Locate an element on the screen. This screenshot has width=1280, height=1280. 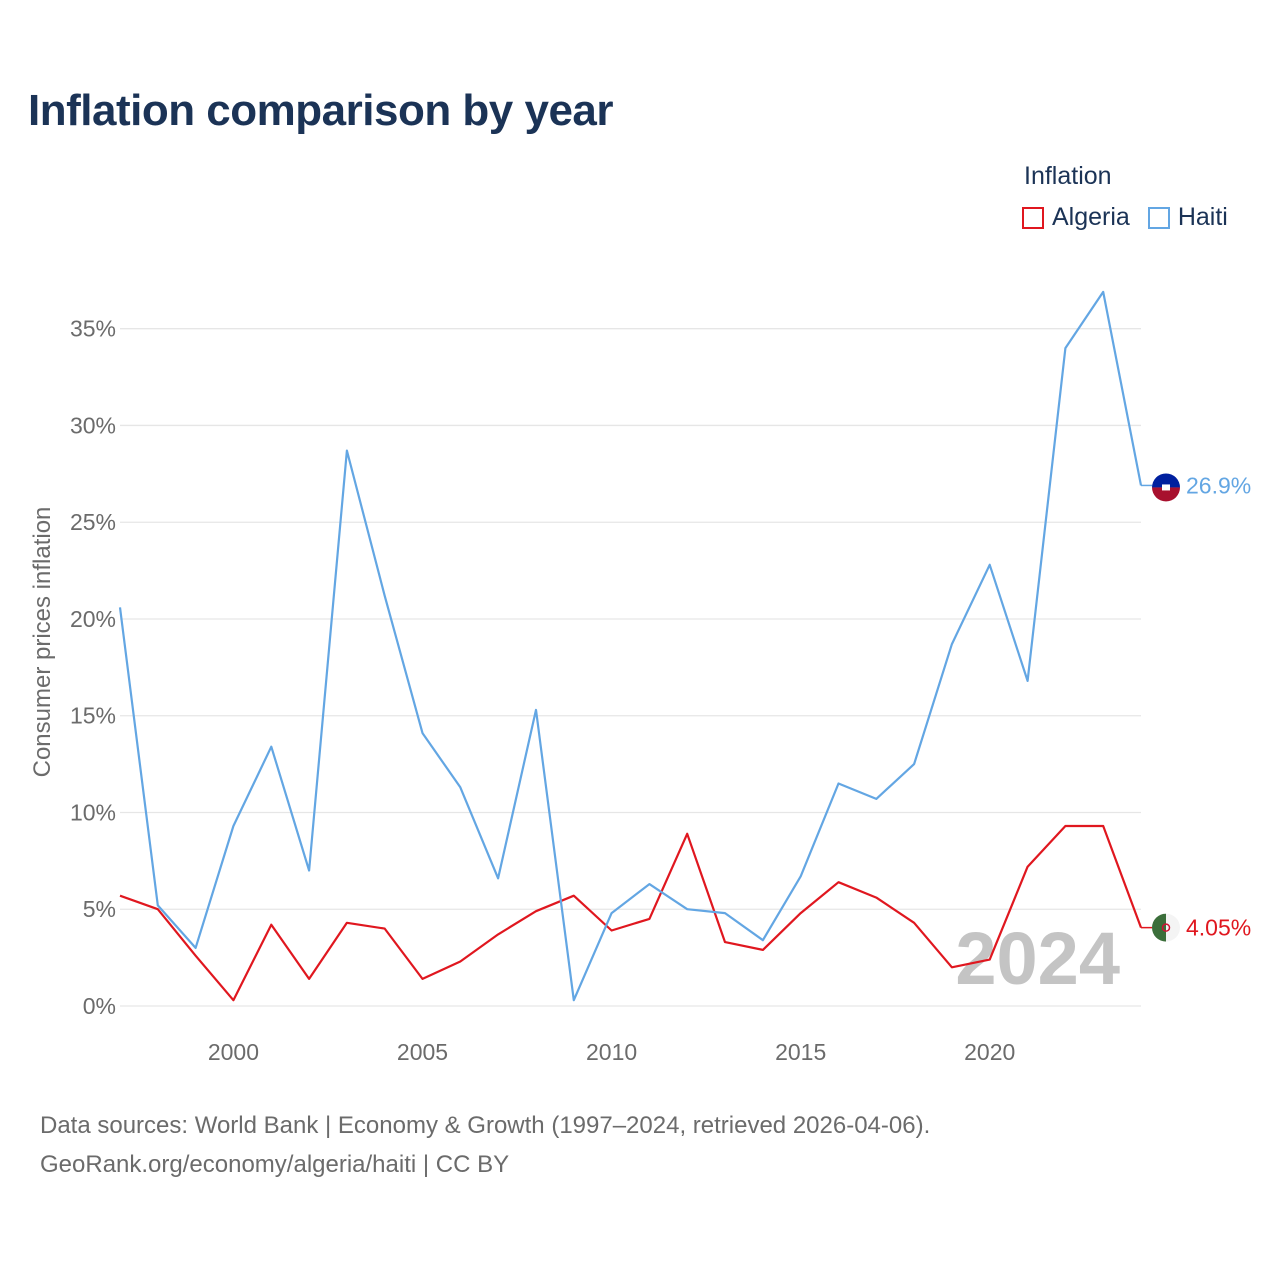
end-value-label-haiti: 26.9% is located at coordinates (1218, 485).